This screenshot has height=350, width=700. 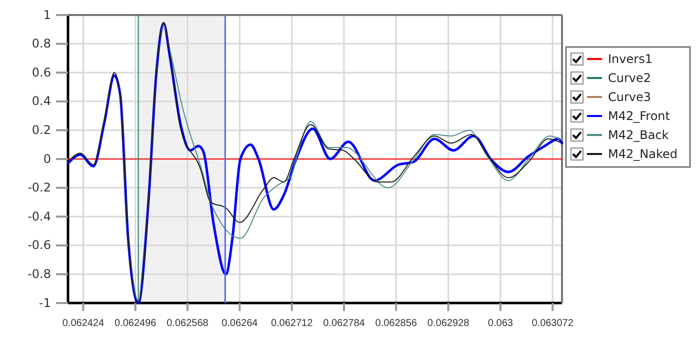 What do you see at coordinates (630, 59) in the screenshot?
I see `legend-label: Invers1` at bounding box center [630, 59].